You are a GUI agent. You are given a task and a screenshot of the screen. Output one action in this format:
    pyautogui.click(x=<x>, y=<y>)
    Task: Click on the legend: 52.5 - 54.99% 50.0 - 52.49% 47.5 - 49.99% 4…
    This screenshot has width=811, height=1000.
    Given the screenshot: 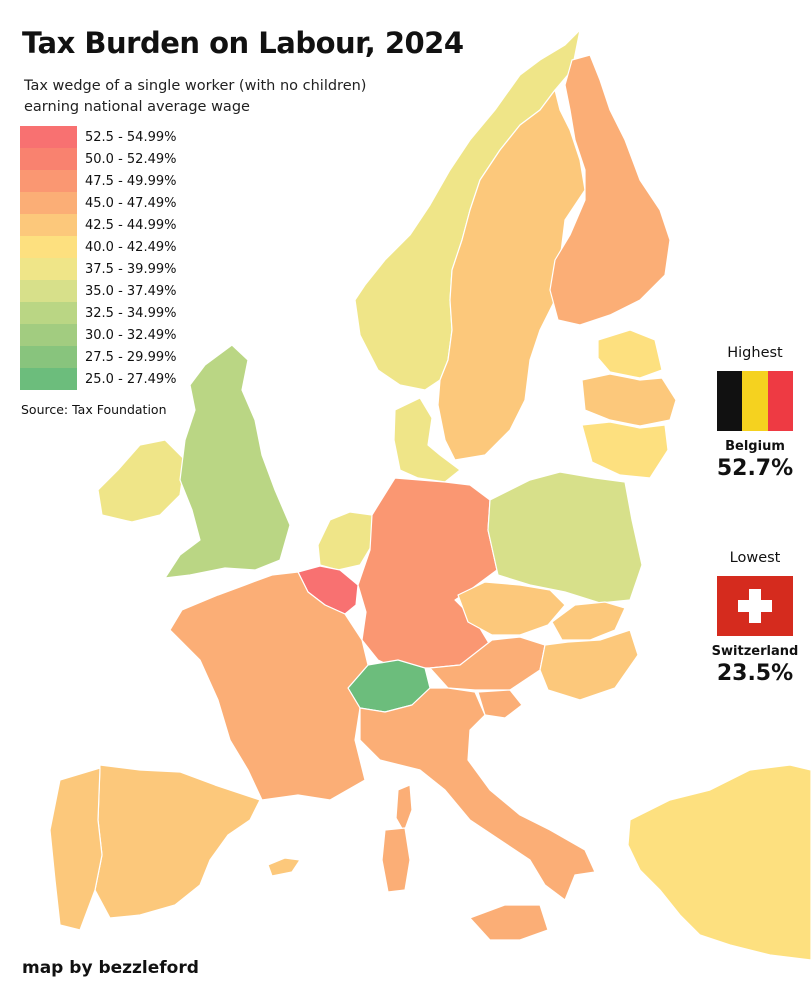 What is the action you would take?
    pyautogui.click(x=98, y=258)
    